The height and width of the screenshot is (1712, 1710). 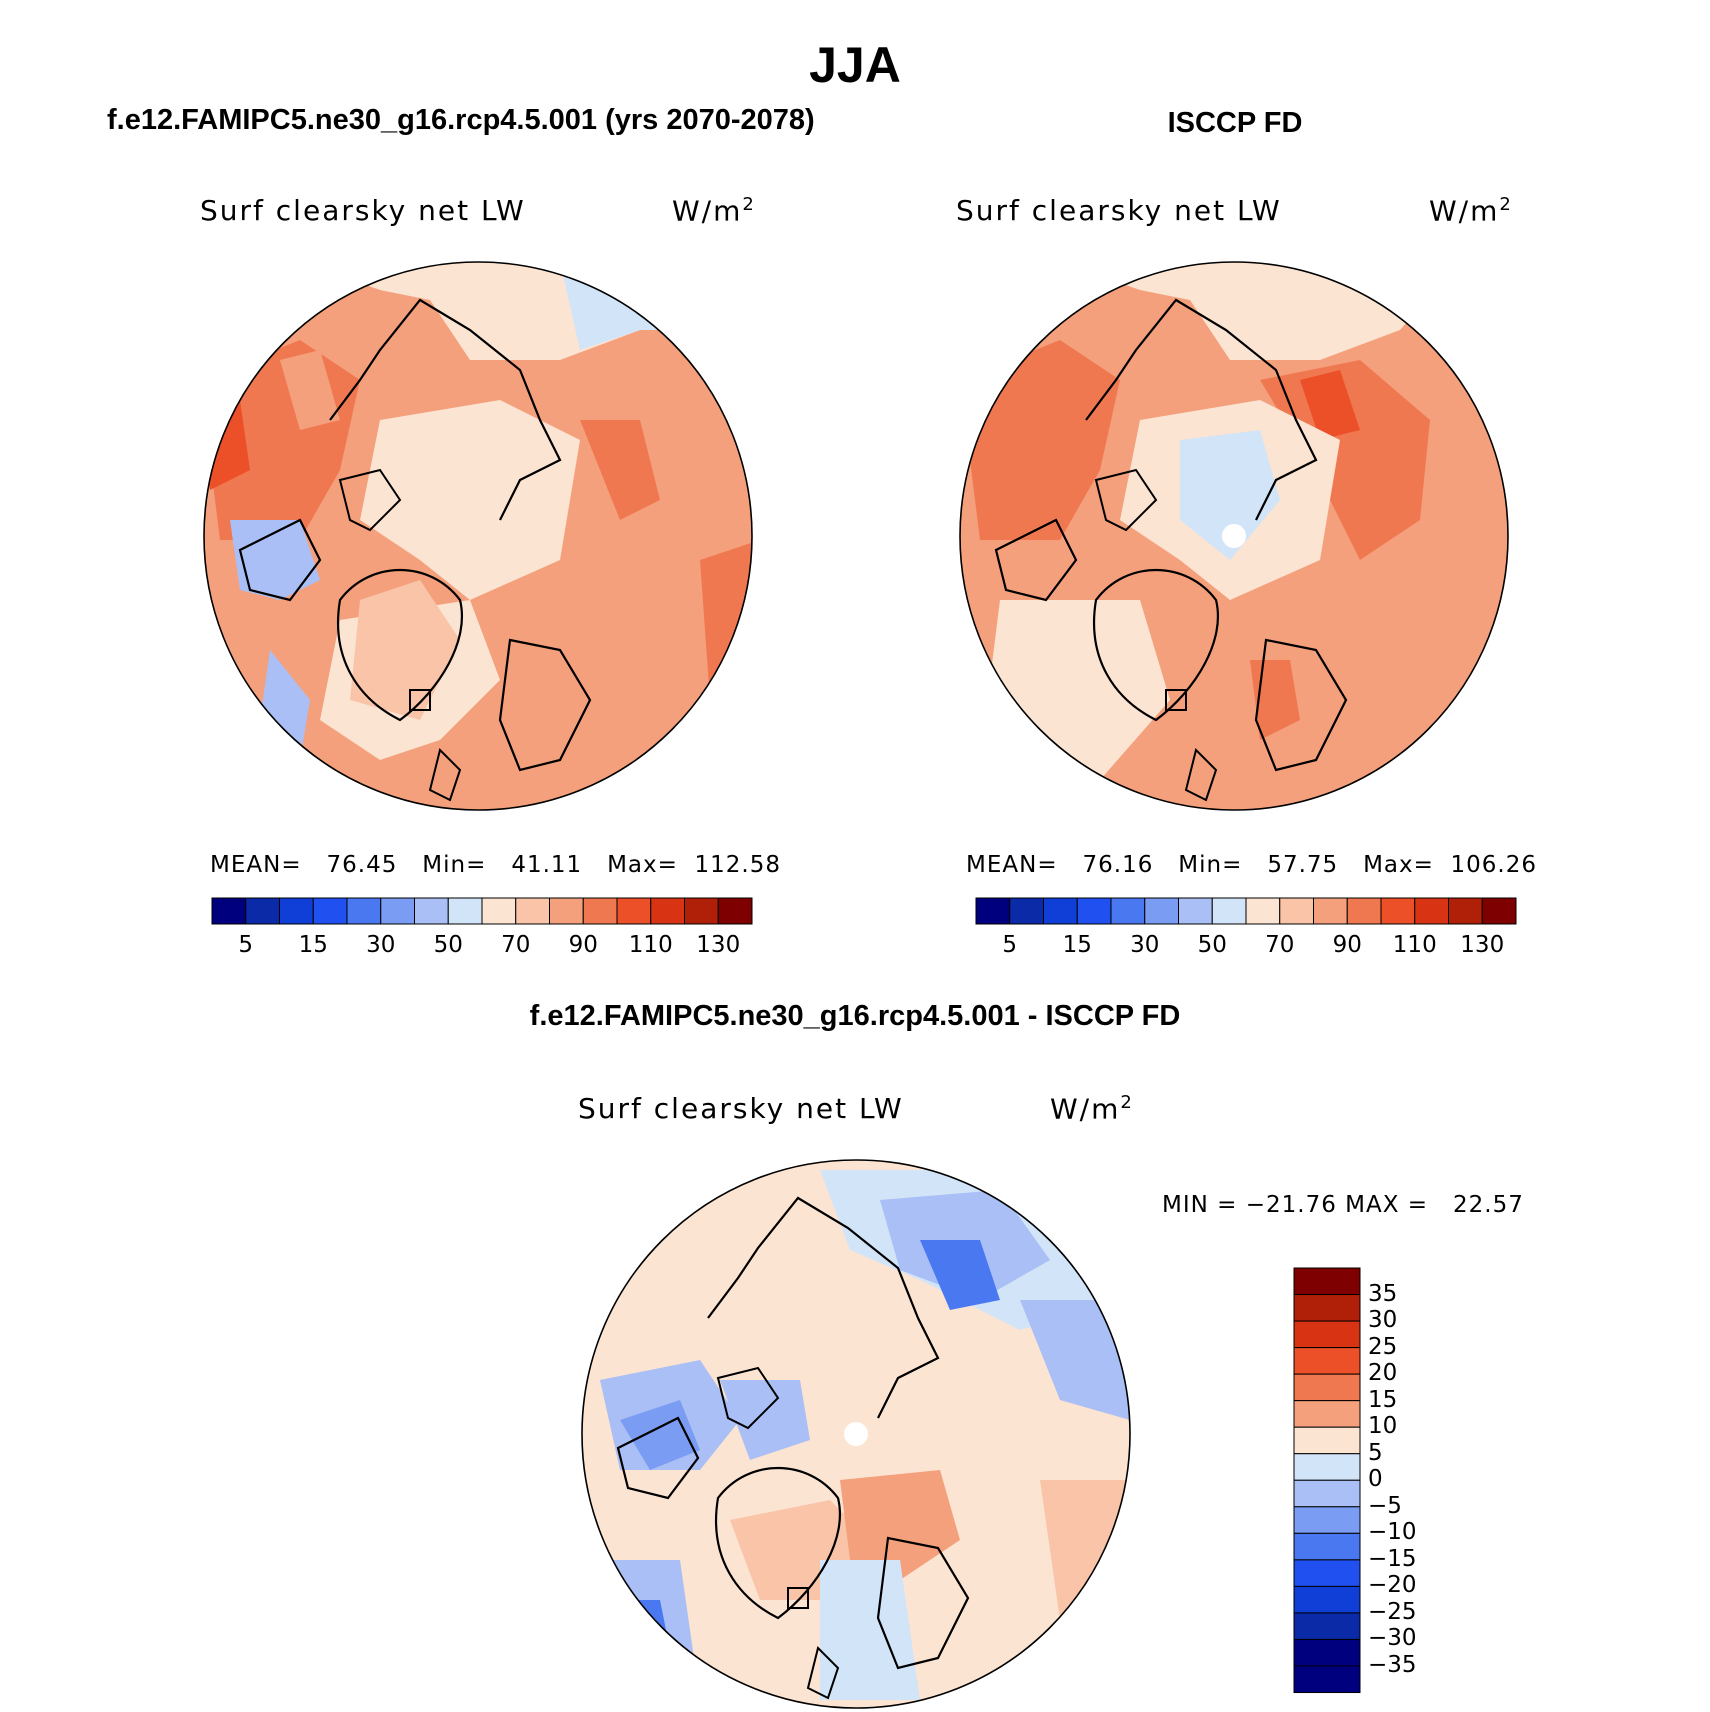 What do you see at coordinates (545, 705) in the screenshot?
I see `map1-coast-scandinavia` at bounding box center [545, 705].